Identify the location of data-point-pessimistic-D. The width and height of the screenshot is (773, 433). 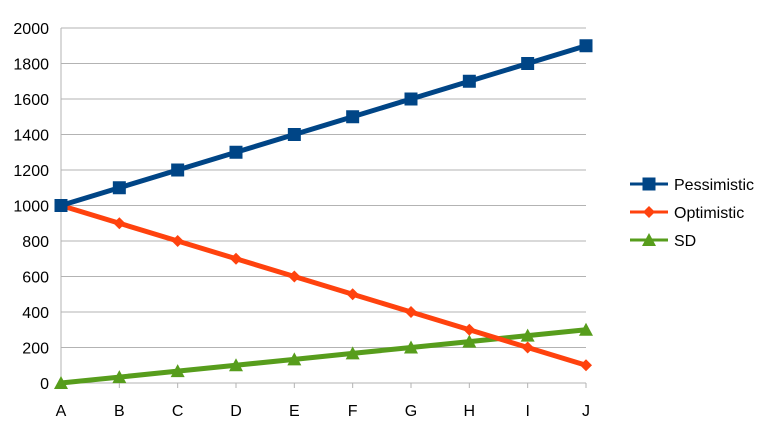
(236, 152).